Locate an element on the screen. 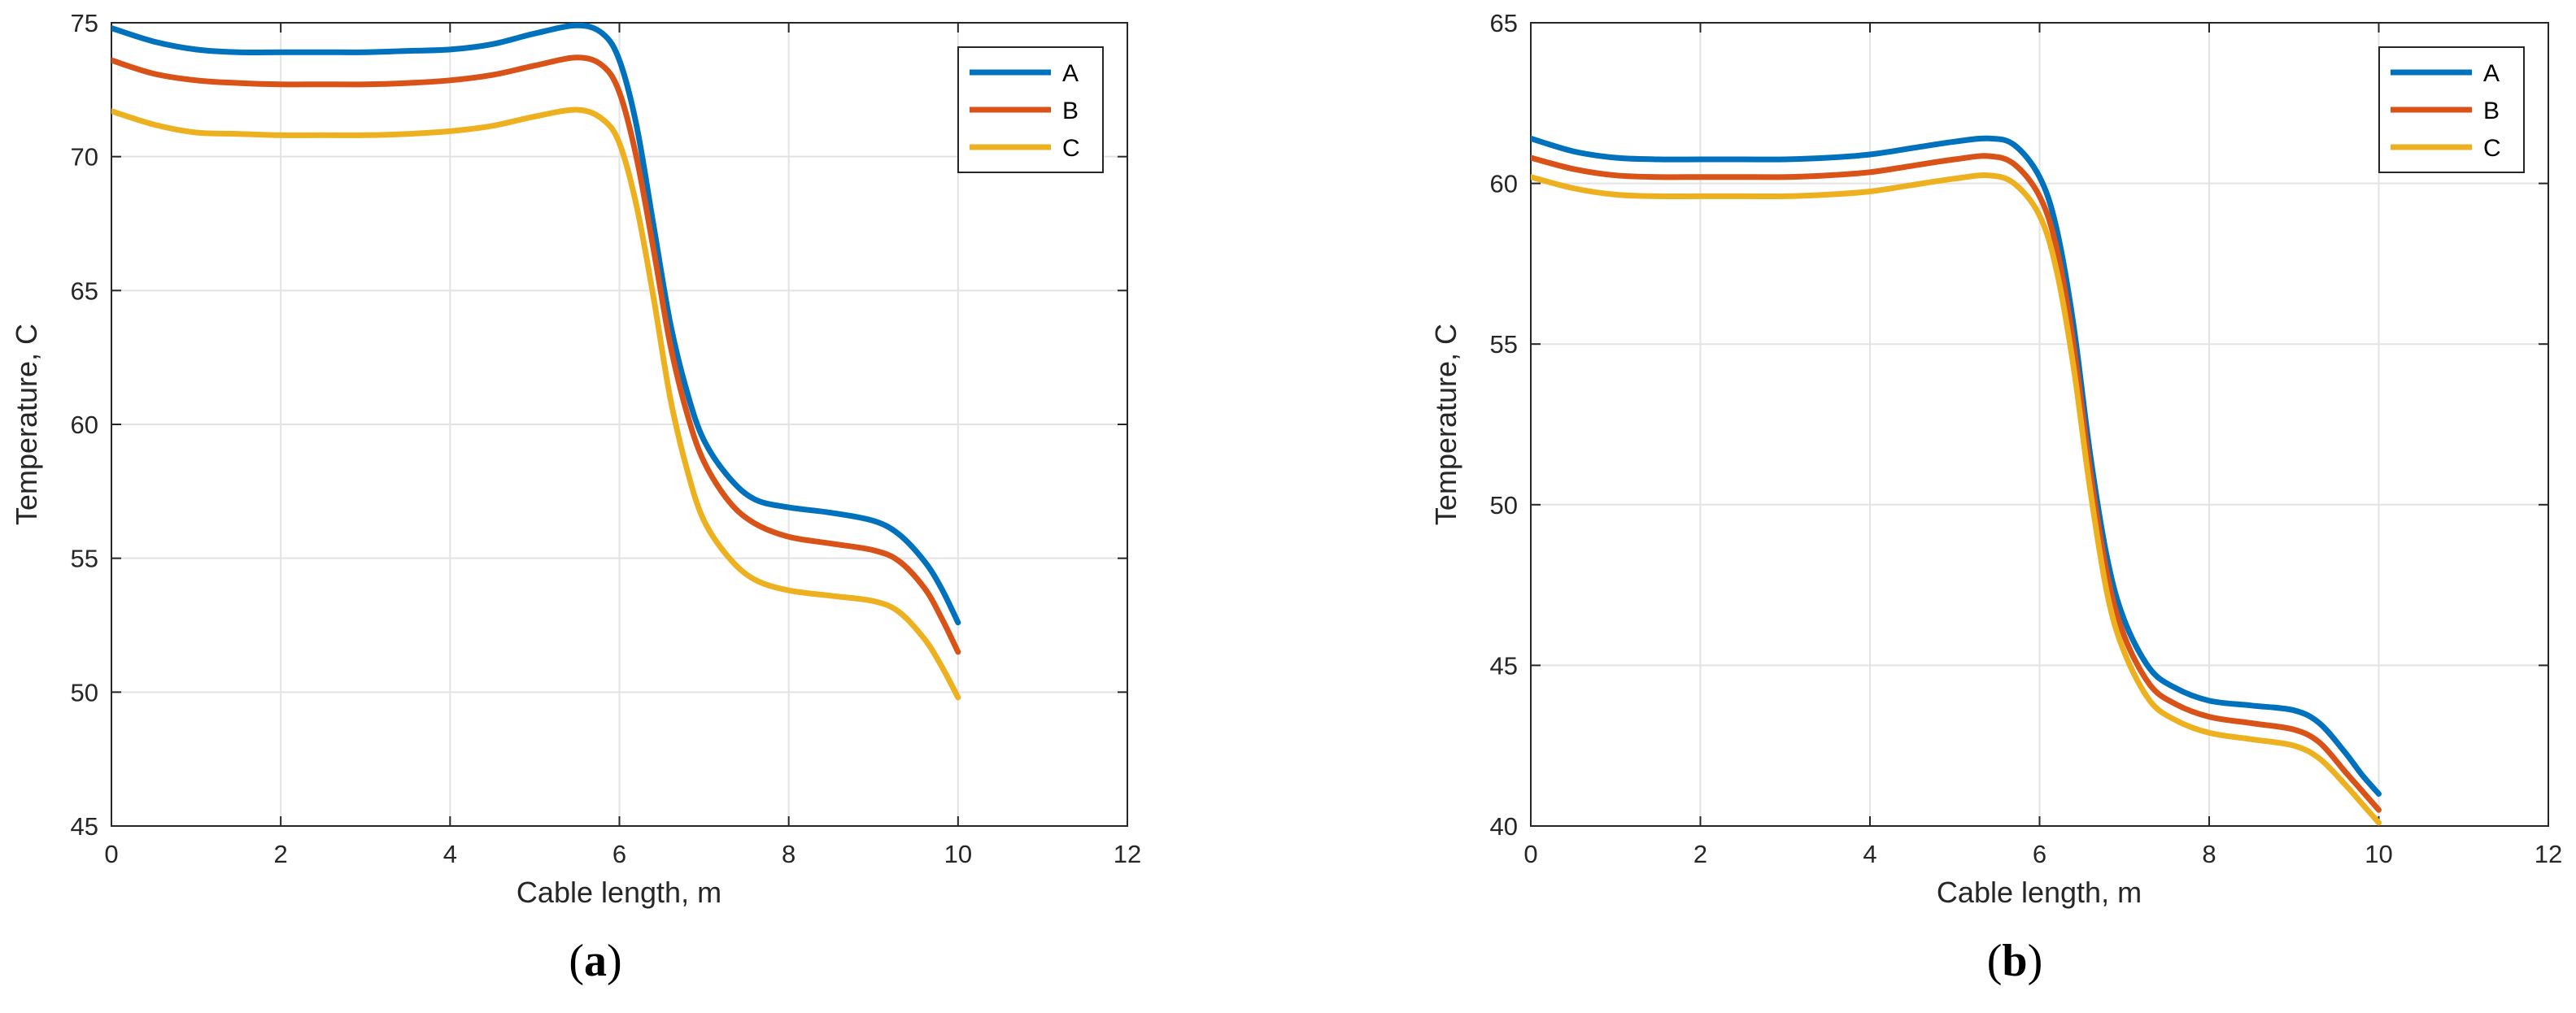 The width and height of the screenshot is (2576, 1013). panel-a-legend-label-b: B is located at coordinates (1070, 111).